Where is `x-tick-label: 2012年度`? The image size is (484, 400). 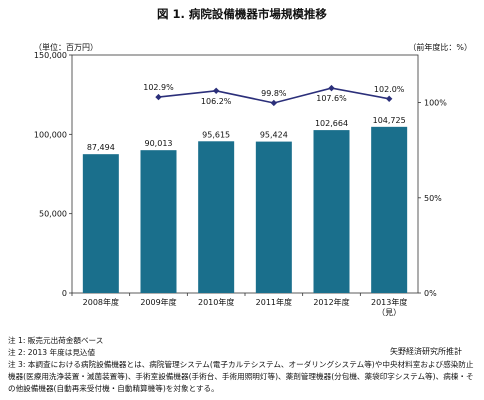 x-tick-label: 2012年度 is located at coordinates (331, 302).